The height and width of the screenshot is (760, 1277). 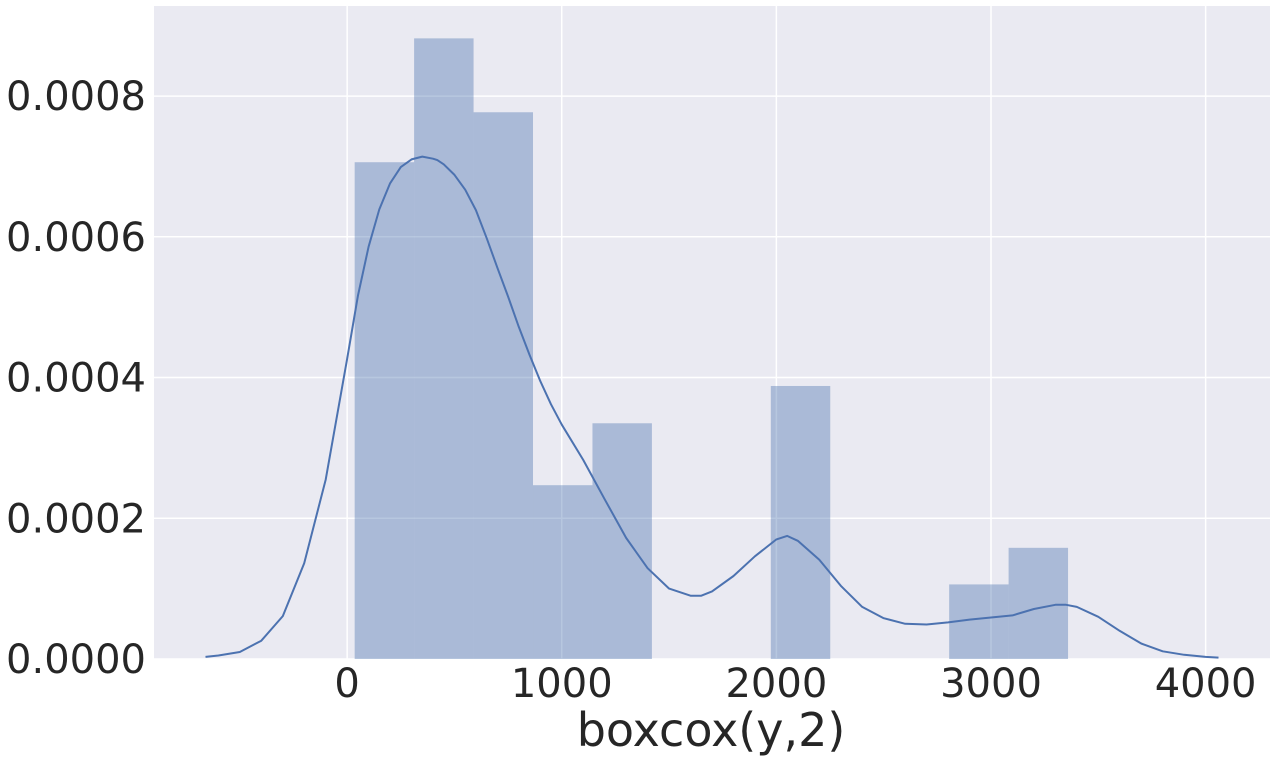 I want to click on y-tick-label: 0.0008, so click(x=76, y=97).